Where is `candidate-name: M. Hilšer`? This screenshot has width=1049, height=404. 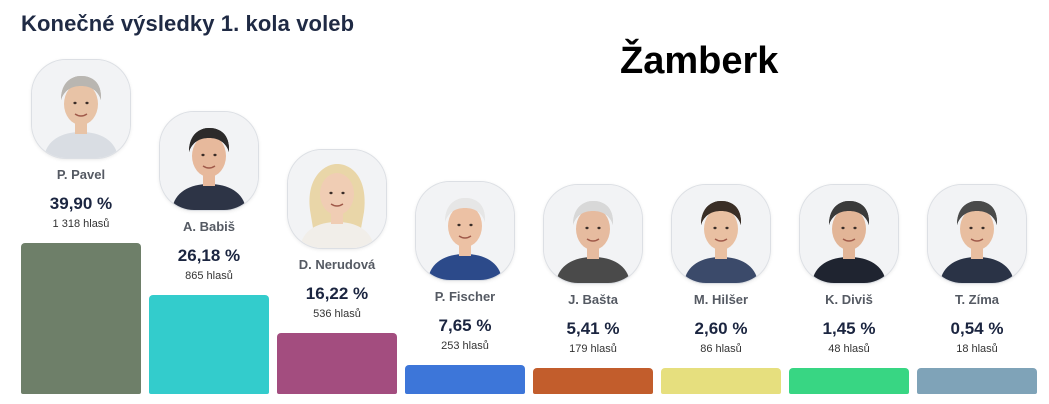 candidate-name: M. Hilšer is located at coordinates (721, 299).